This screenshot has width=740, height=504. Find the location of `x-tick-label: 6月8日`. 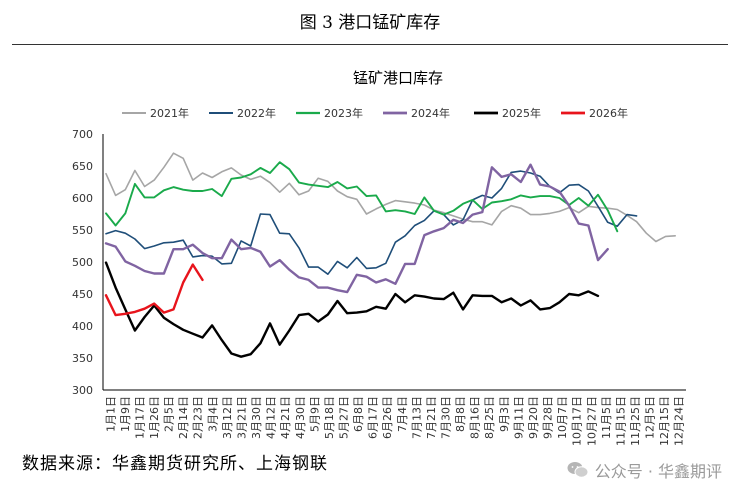

x-tick-label: 6月8日 is located at coordinates (358, 414).